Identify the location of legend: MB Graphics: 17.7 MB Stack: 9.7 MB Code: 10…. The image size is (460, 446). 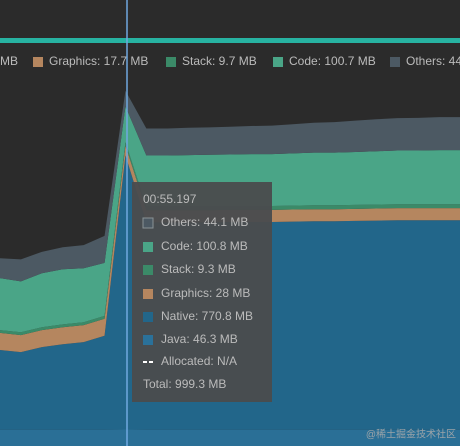
(230, 61).